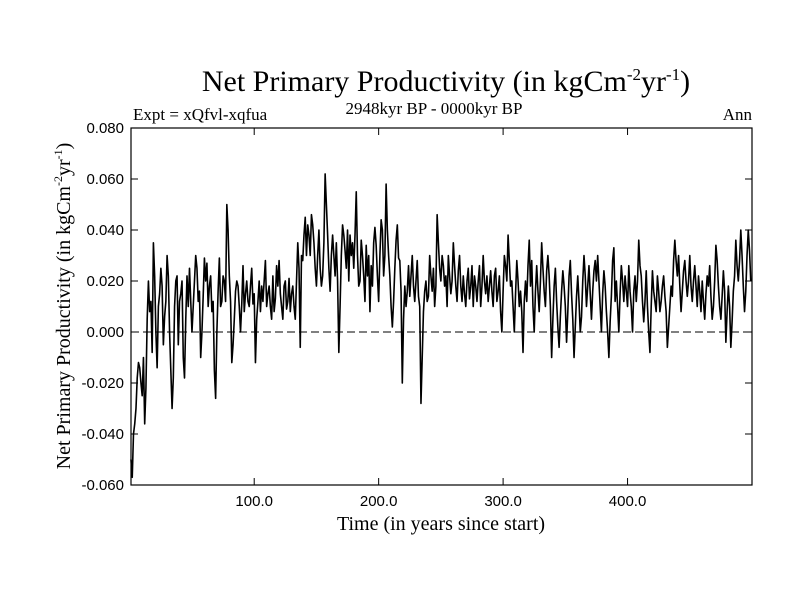  Describe the element at coordinates (503, 501) in the screenshot. I see `x-tick-label: 300.0` at that location.